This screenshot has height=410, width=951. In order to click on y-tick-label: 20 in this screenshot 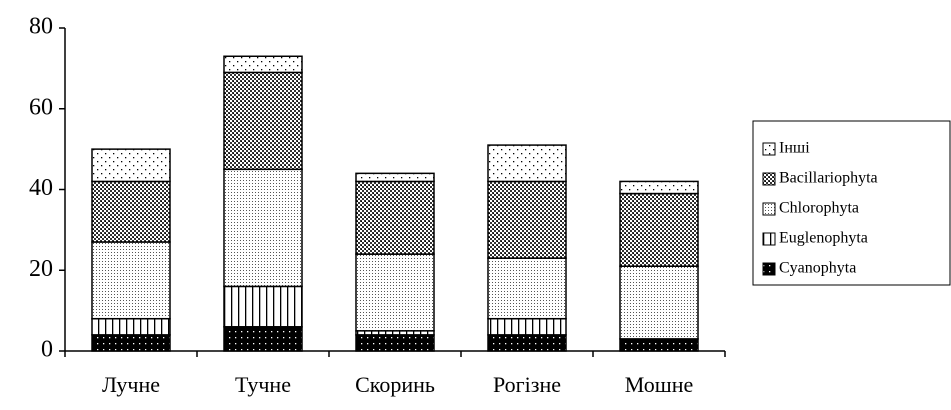, I will do `click(41, 269)`.